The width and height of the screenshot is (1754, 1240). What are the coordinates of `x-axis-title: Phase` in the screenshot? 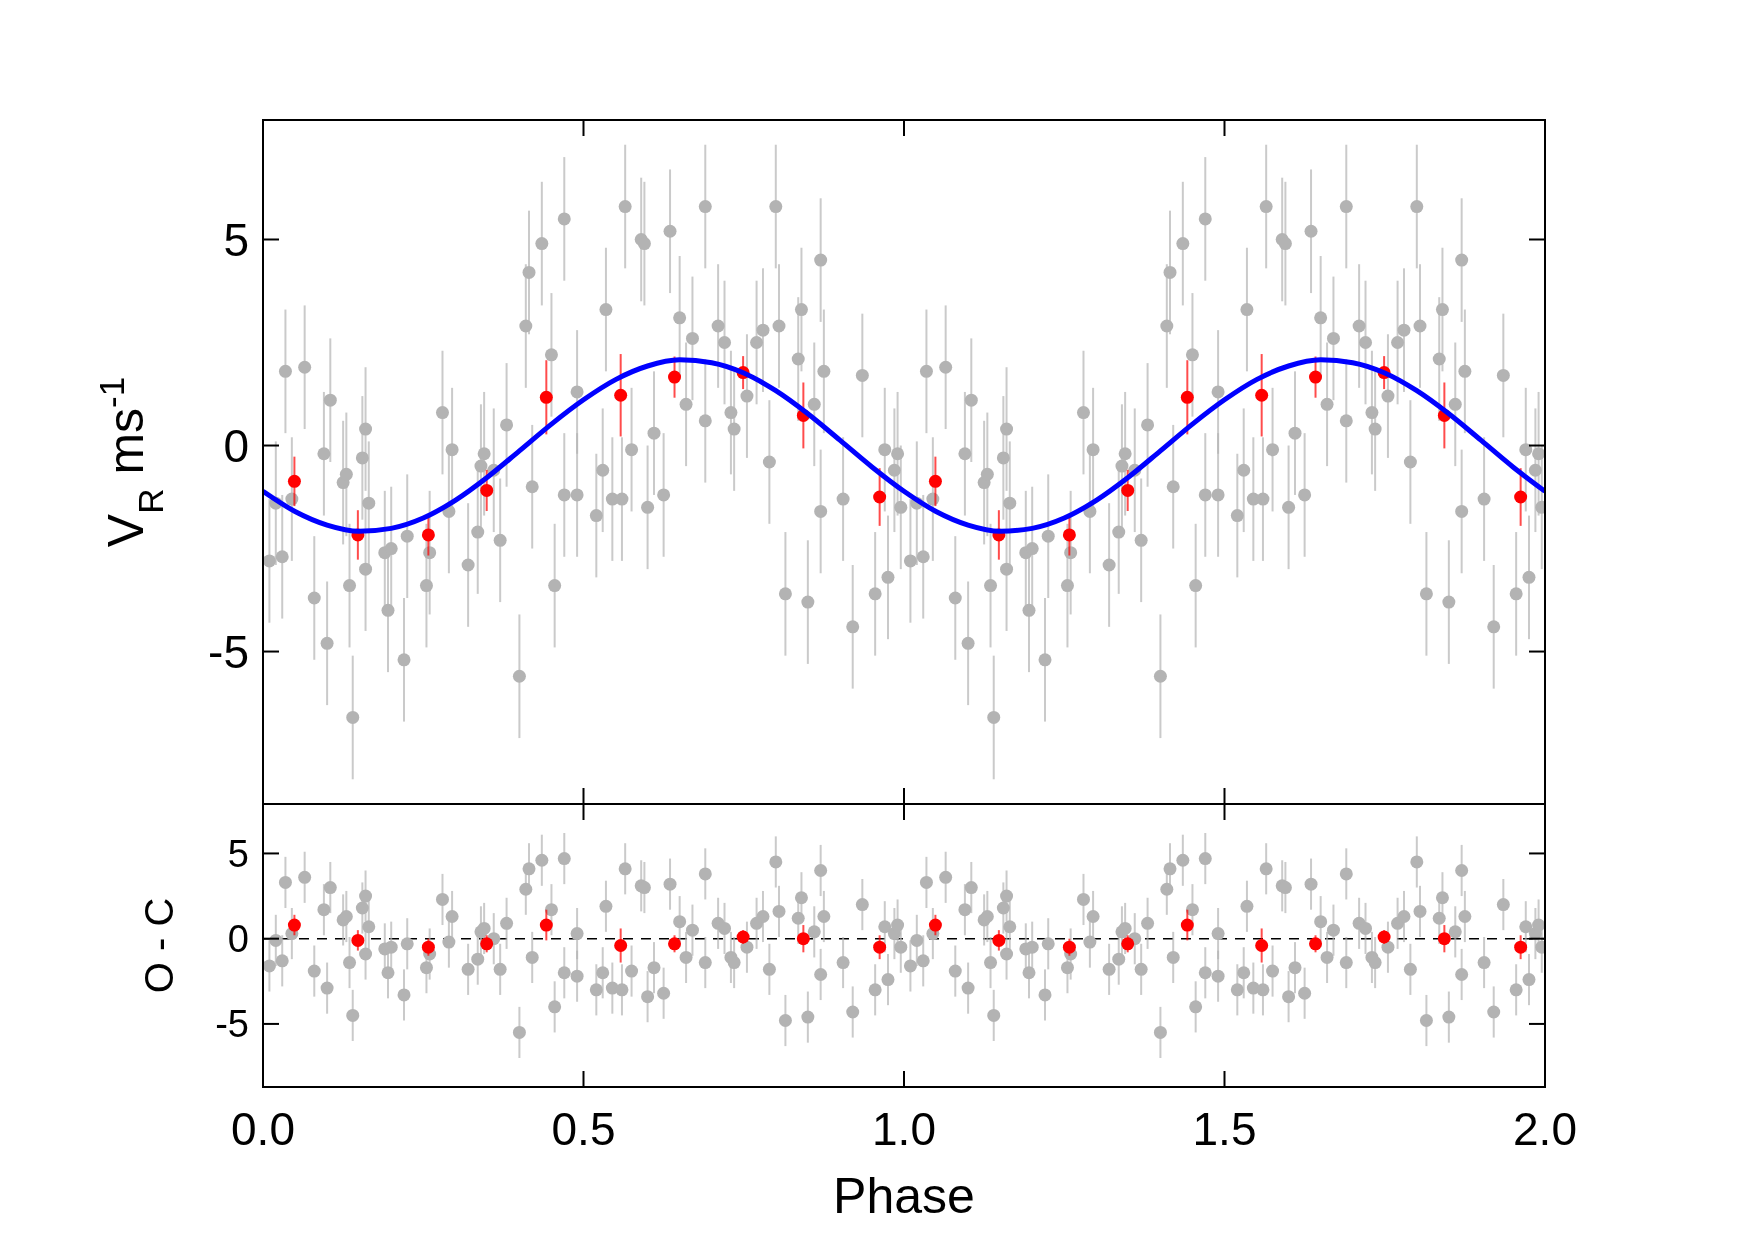 It's located at (904, 1196).